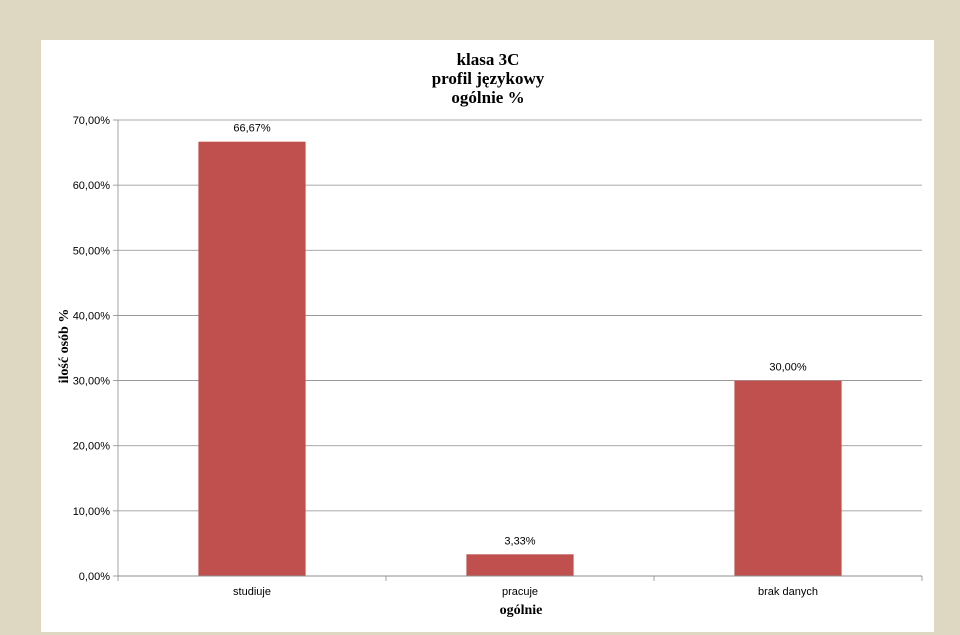  Describe the element at coordinates (521, 610) in the screenshot. I see `x-axis-title: ogólnie` at that location.